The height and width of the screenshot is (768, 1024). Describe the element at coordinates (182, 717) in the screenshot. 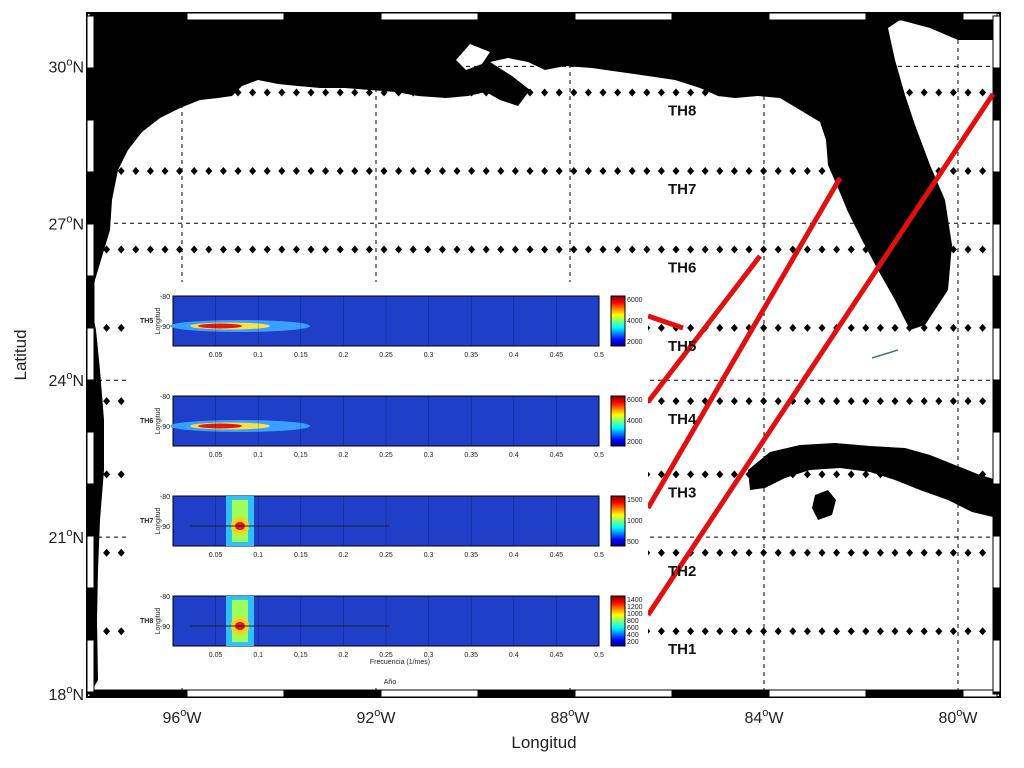

I see `lon-tick-label-0: 96oW` at that location.